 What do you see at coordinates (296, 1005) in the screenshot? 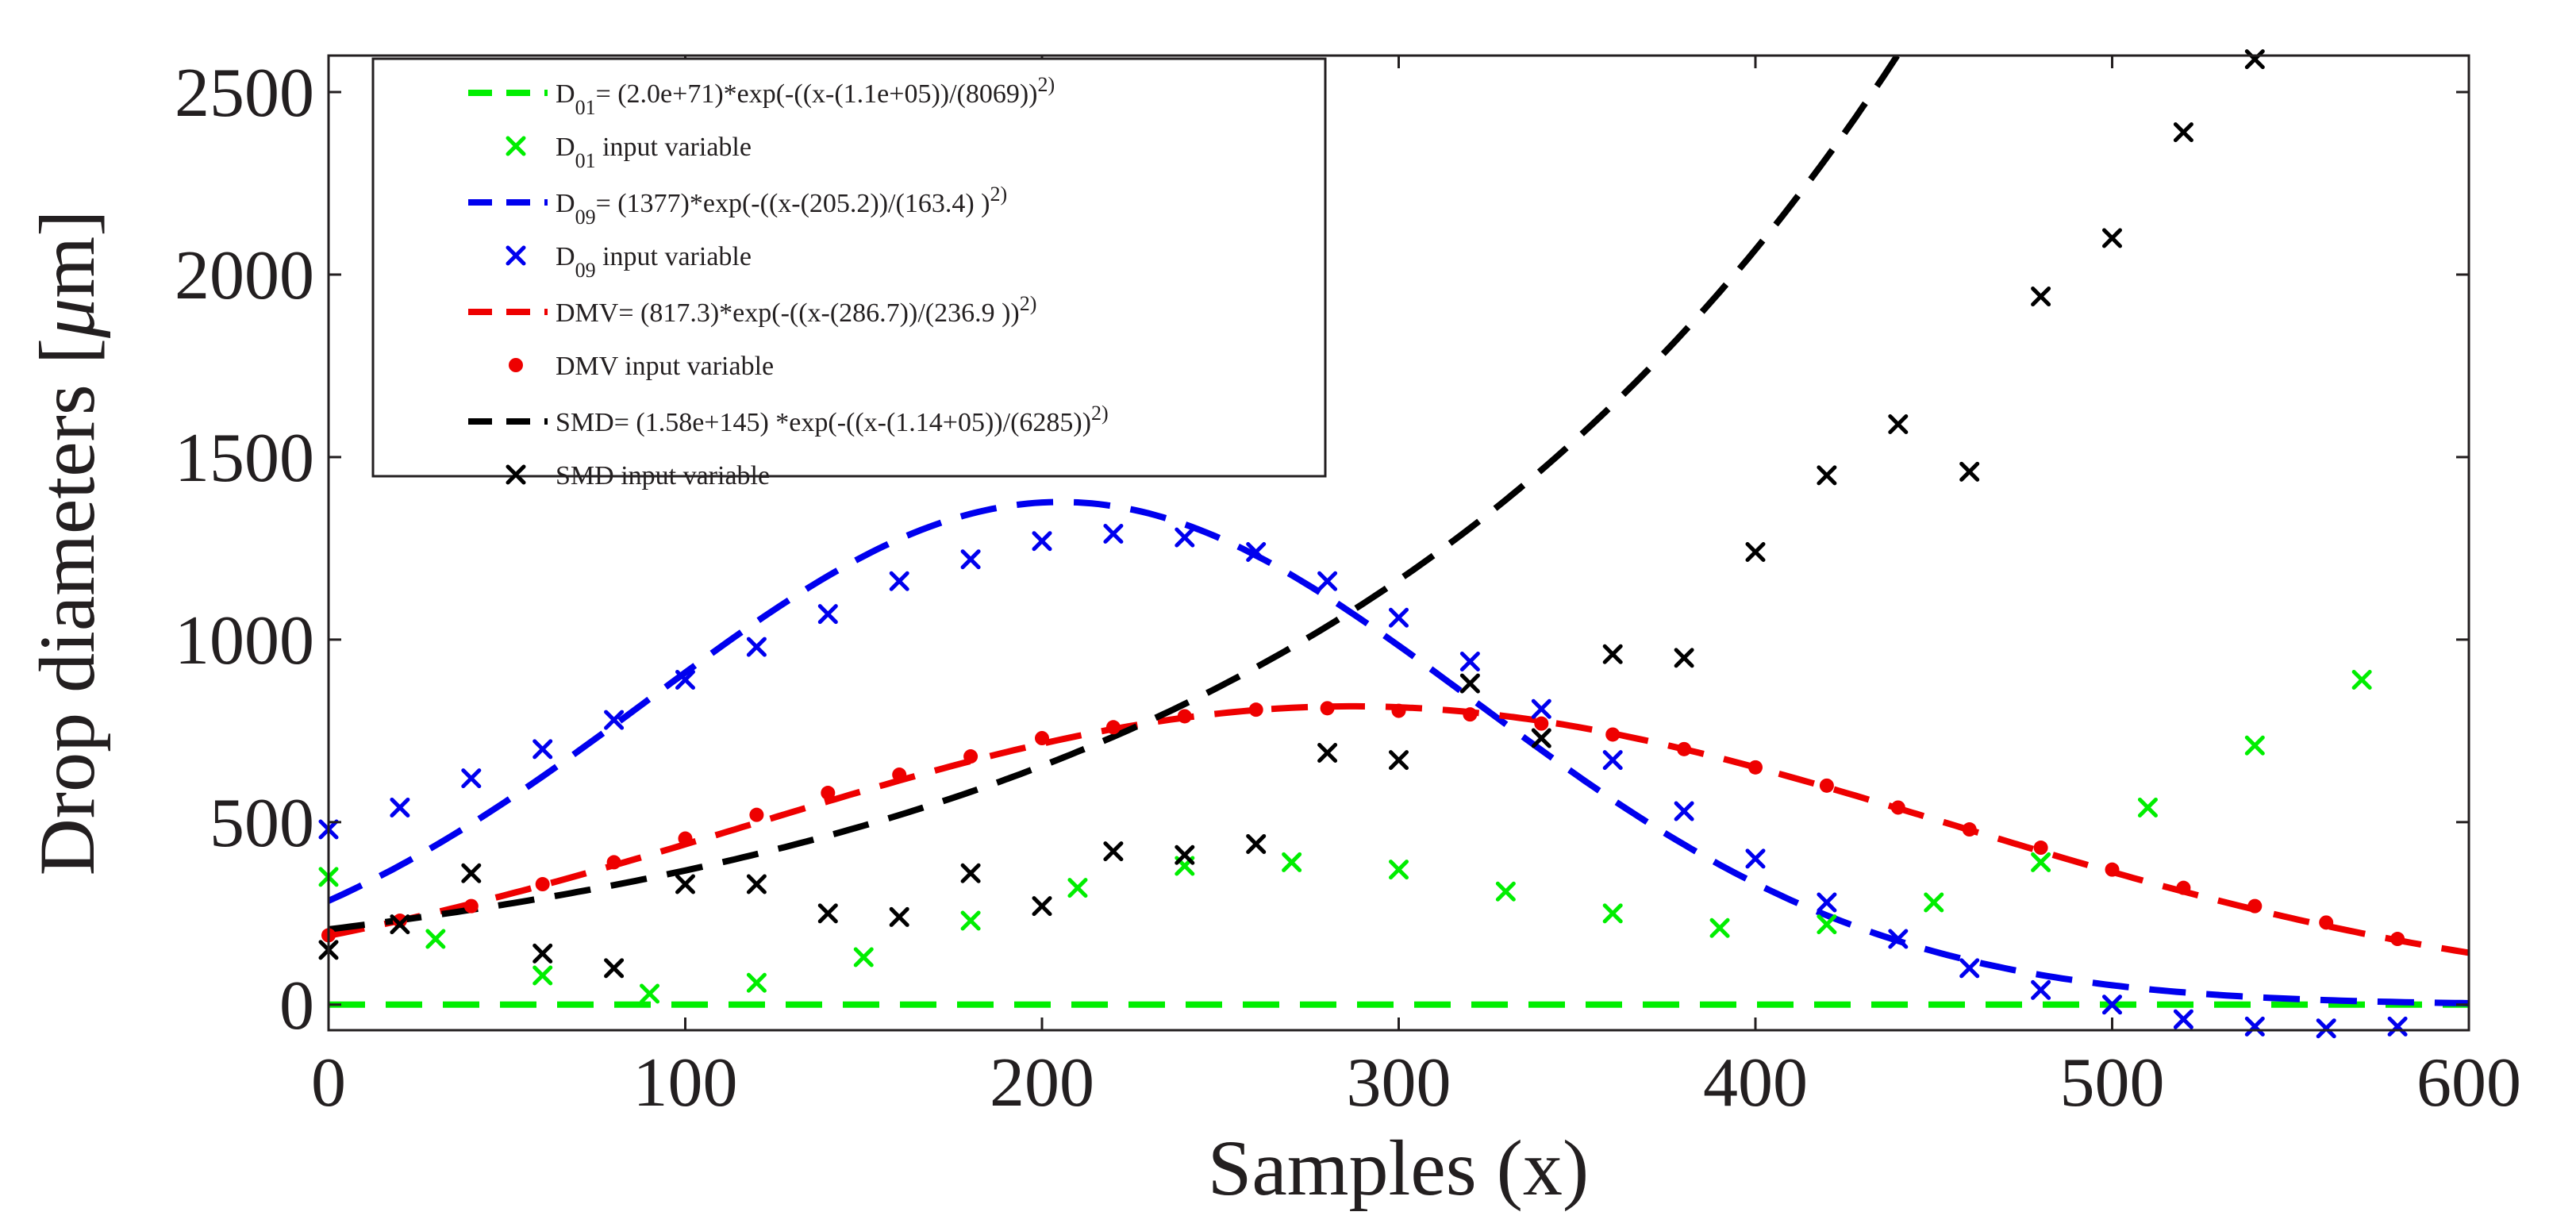
I see `y-tick-label: 0` at bounding box center [296, 1005].